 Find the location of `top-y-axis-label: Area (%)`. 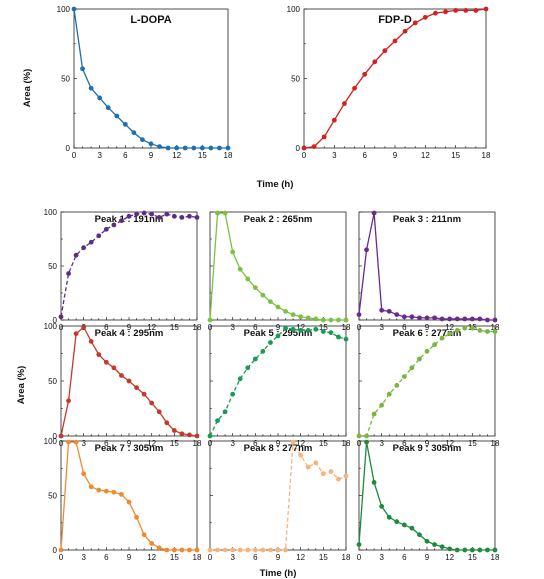

top-y-axis-label: Area (%) is located at coordinates (27, 88).